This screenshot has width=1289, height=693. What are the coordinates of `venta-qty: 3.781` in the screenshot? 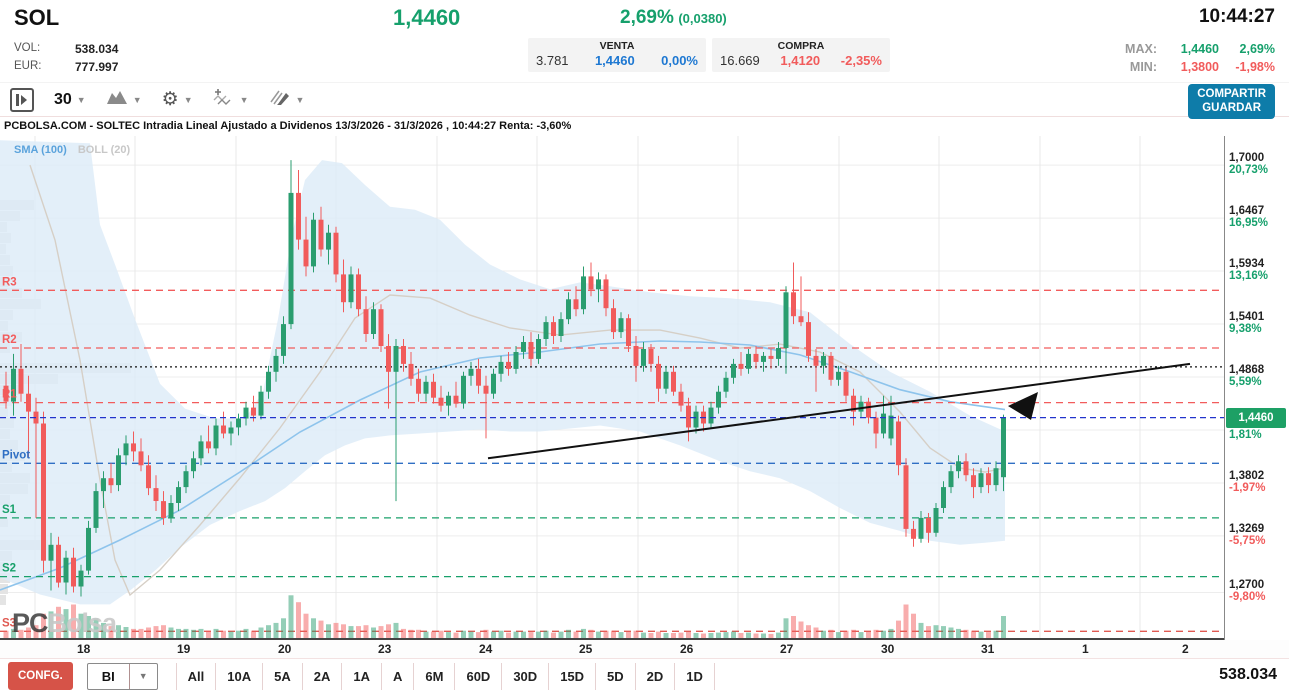 It's located at (552, 60).